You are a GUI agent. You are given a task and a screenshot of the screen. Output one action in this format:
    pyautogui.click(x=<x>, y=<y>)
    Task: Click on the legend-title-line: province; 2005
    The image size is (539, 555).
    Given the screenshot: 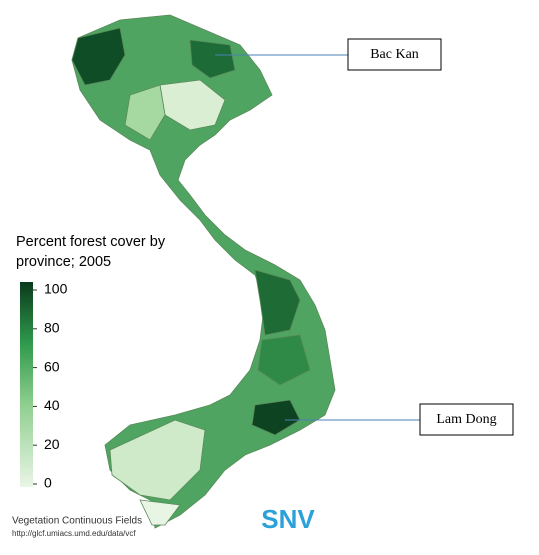 What is the action you would take?
    pyautogui.click(x=63, y=262)
    